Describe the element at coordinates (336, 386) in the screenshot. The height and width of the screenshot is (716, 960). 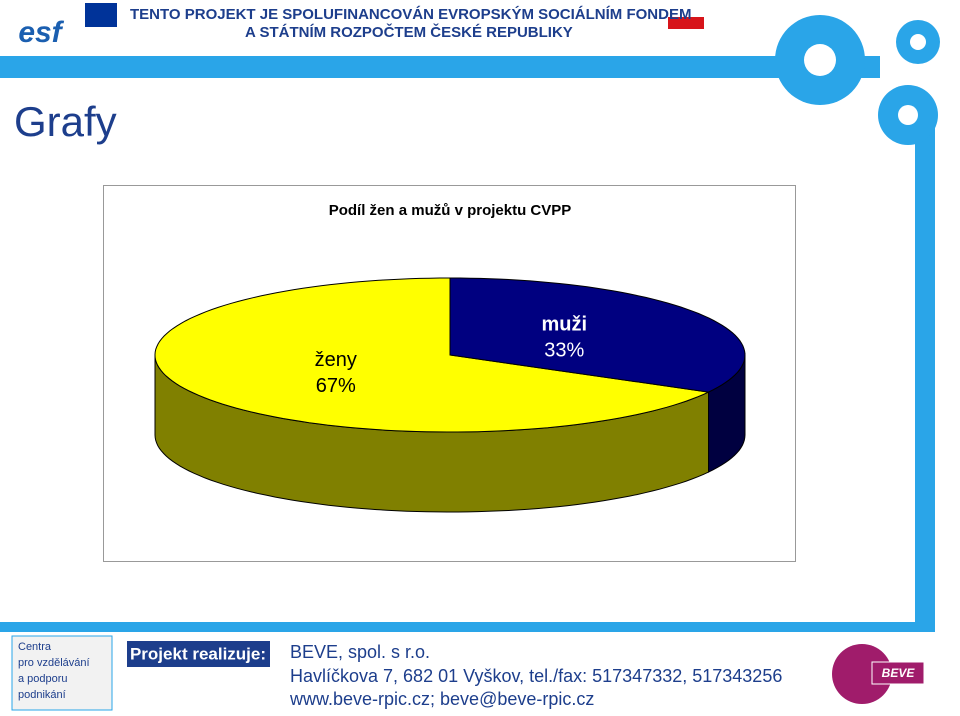
I see `slice-value-label: 67%` at that location.